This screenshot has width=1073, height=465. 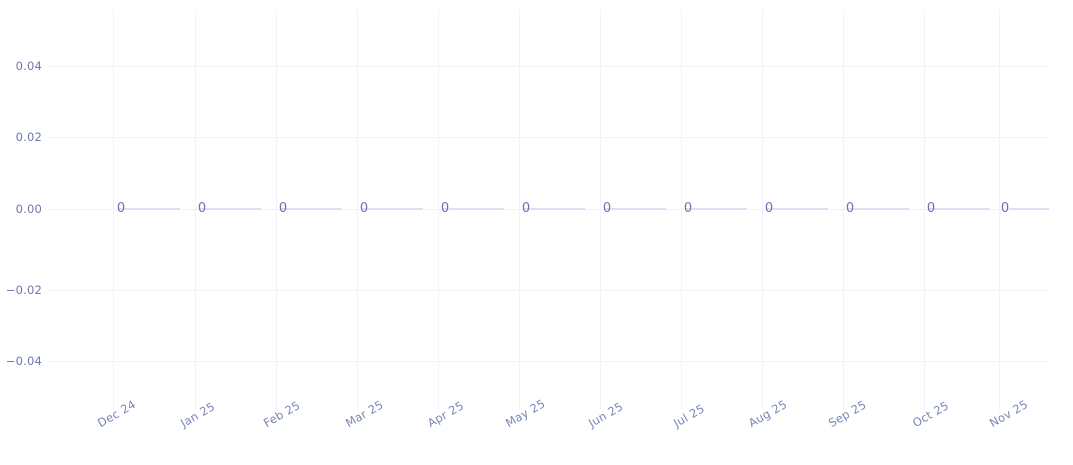 What do you see at coordinates (282, 414) in the screenshot?
I see `x-axis-tick-label: Feb 25` at bounding box center [282, 414].